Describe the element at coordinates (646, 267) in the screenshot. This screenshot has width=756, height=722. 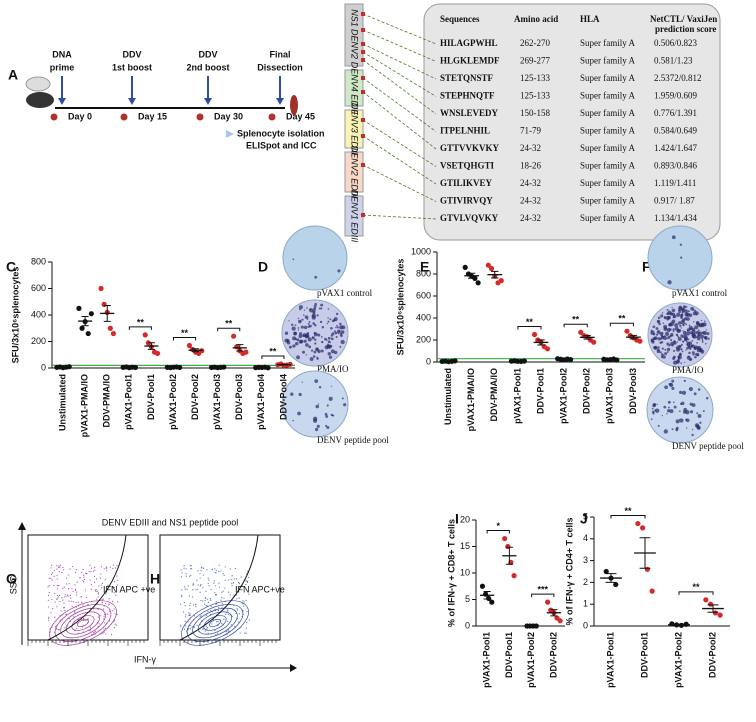
I see `panel-letter: F` at that location.